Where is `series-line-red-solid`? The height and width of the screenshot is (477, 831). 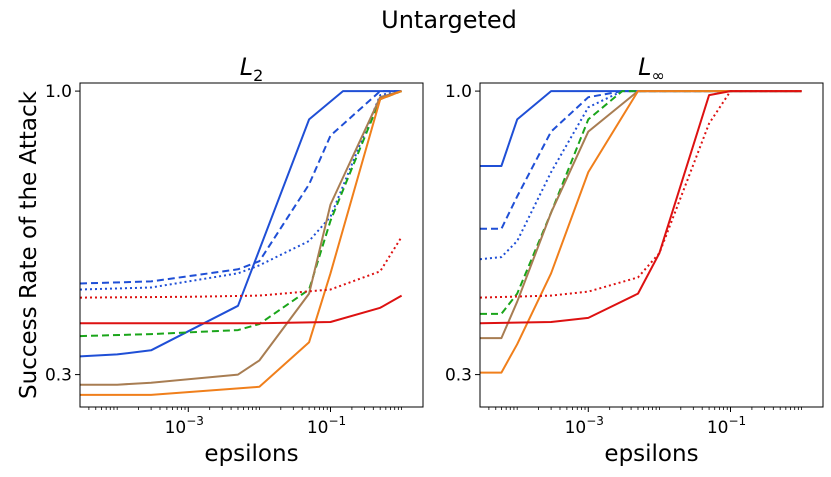 series-line-red-solid is located at coordinates (241, 309).